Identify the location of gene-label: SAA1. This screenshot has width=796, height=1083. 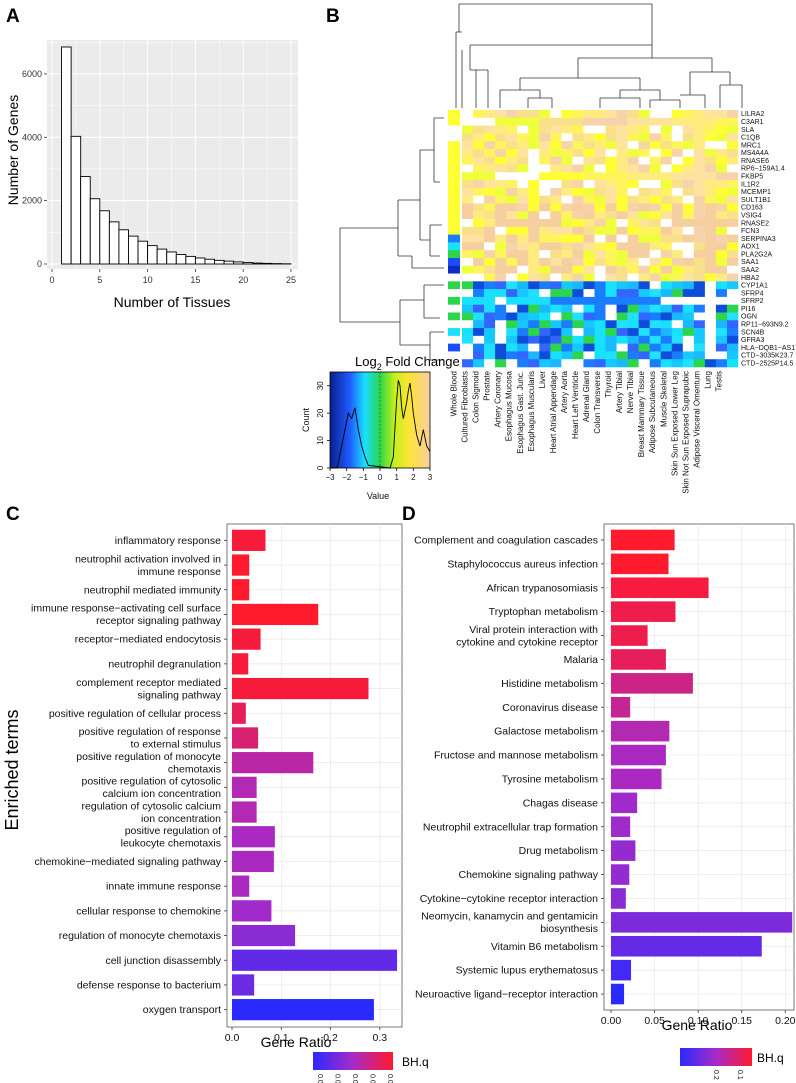
(750, 262).